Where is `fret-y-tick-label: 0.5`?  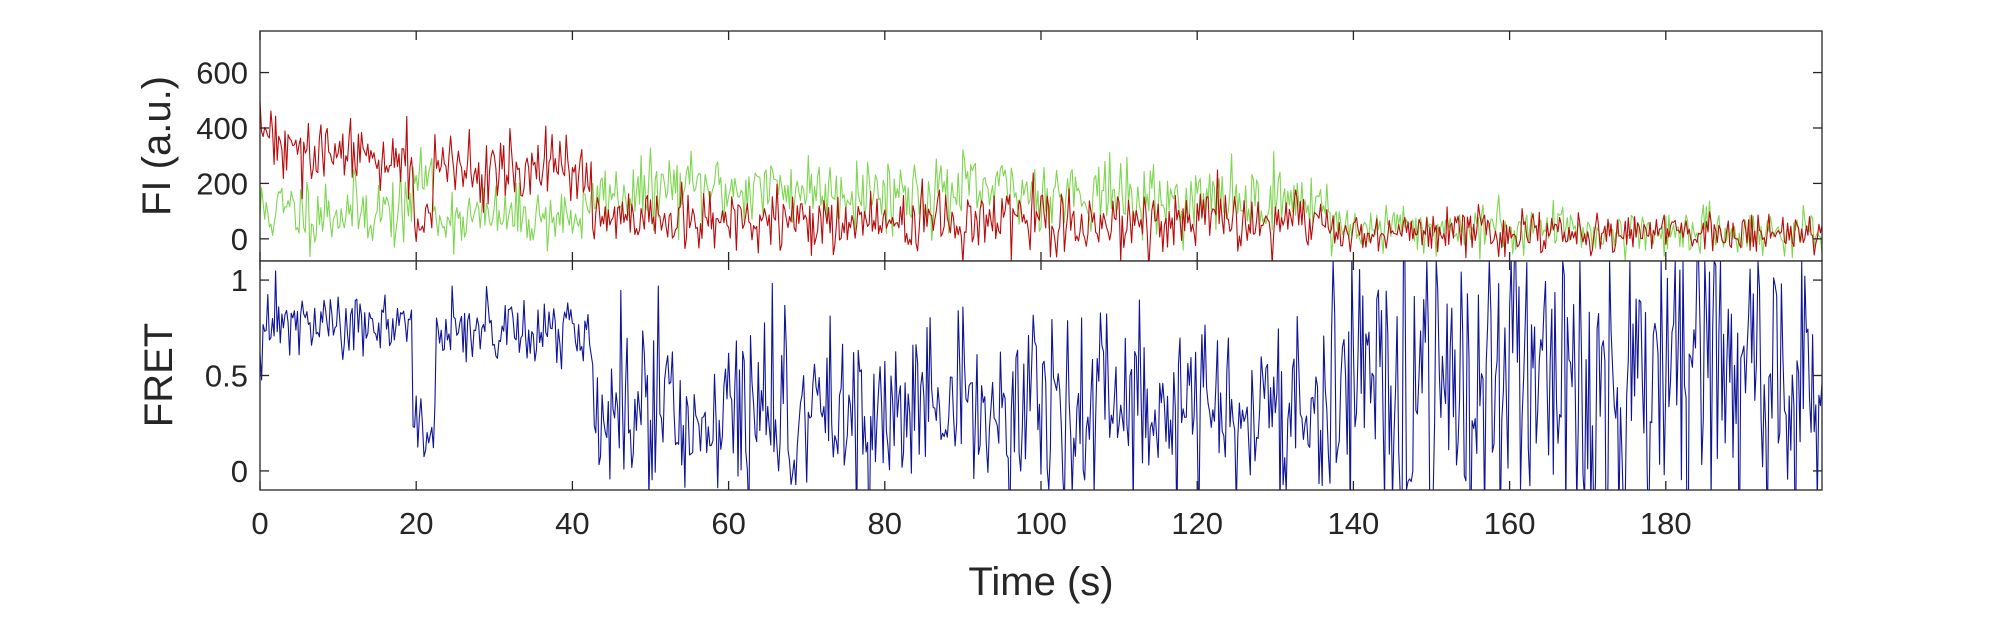
fret-y-tick-label: 0.5 is located at coordinates (226, 376).